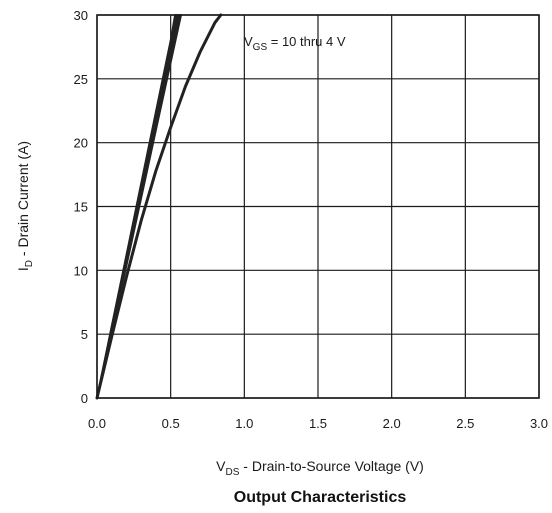 The width and height of the screenshot is (552, 513). What do you see at coordinates (318, 423) in the screenshot?
I see `x-tick-label: 1.5` at bounding box center [318, 423].